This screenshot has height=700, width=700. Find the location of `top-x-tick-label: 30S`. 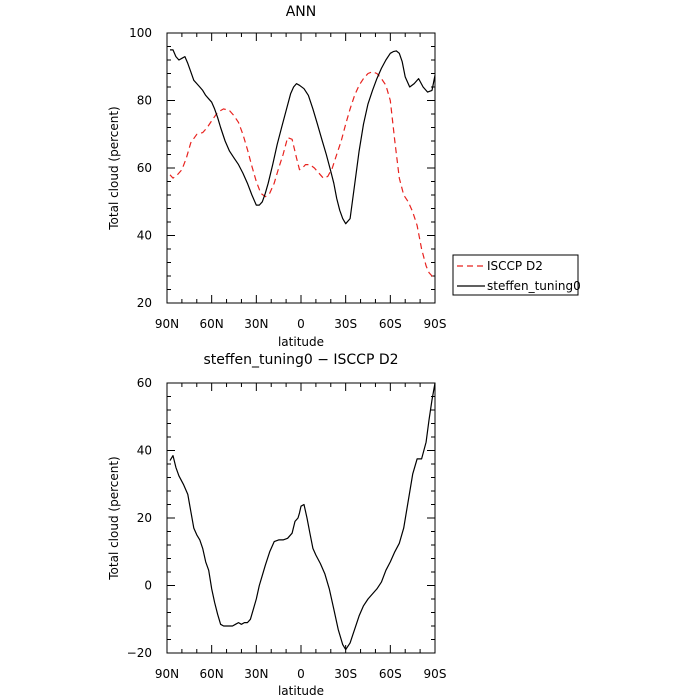

top-x-tick-label: 30S is located at coordinates (345, 324).